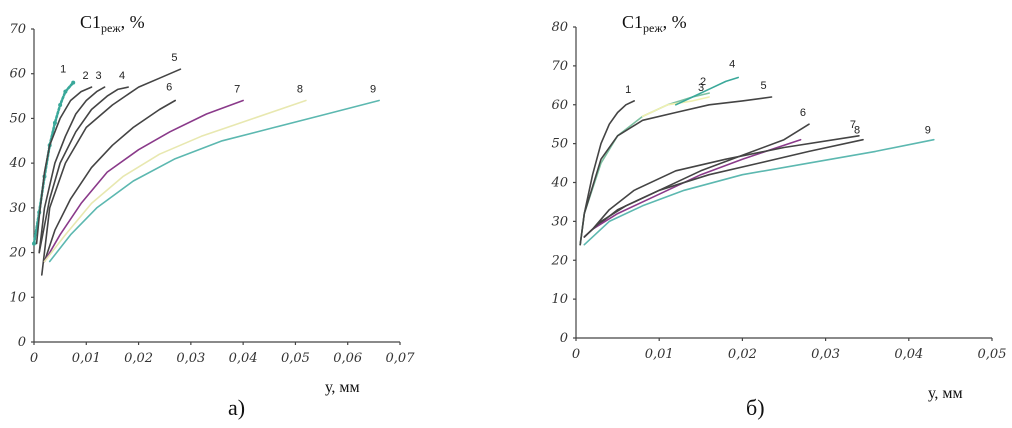 The height and width of the screenshot is (428, 1012). I want to click on x-tick-label: 0,06, so click(347, 358).